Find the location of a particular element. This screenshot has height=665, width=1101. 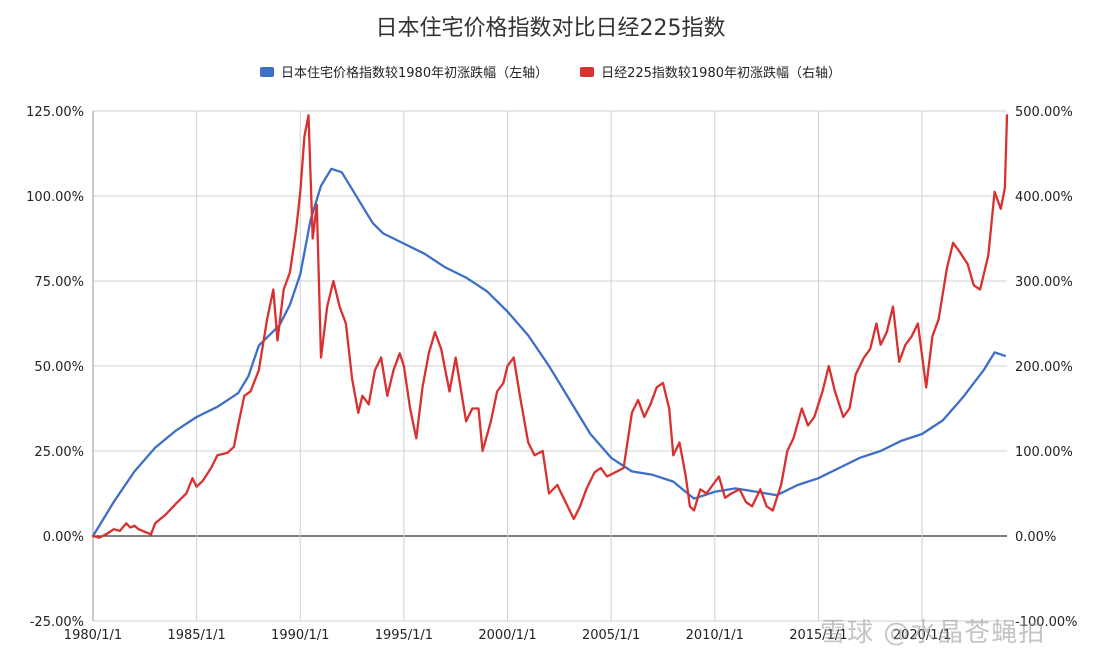

y-right-tick-label: 400.00% is located at coordinates (1044, 197).